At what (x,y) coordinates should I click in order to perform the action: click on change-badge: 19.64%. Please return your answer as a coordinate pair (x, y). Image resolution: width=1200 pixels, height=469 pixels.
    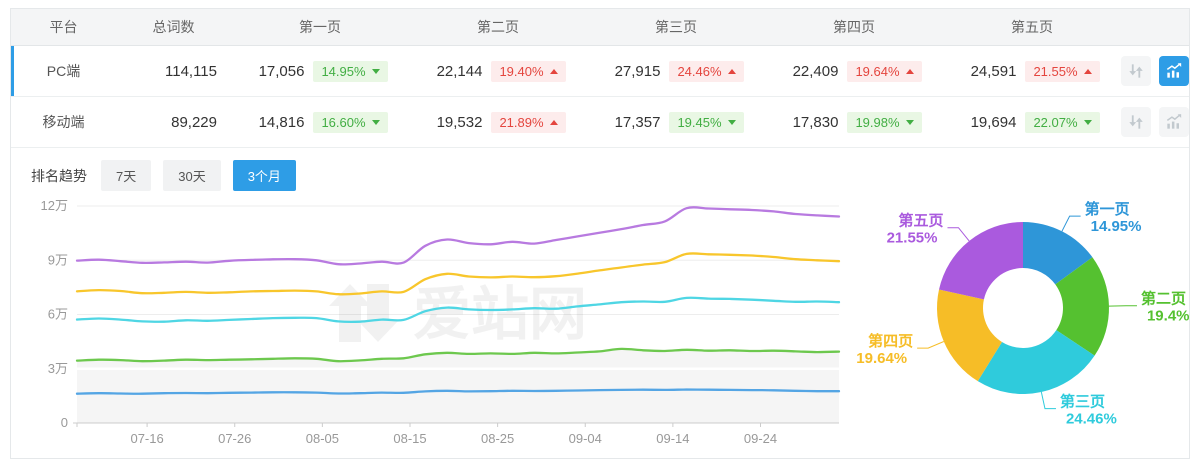
    Looking at the image, I should click on (884, 71).